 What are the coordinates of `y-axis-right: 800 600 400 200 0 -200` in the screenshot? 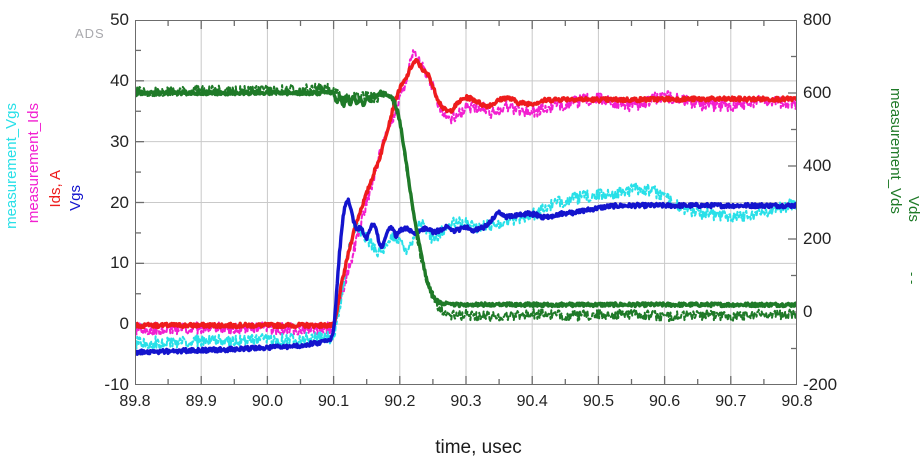 It's located at (843, 202).